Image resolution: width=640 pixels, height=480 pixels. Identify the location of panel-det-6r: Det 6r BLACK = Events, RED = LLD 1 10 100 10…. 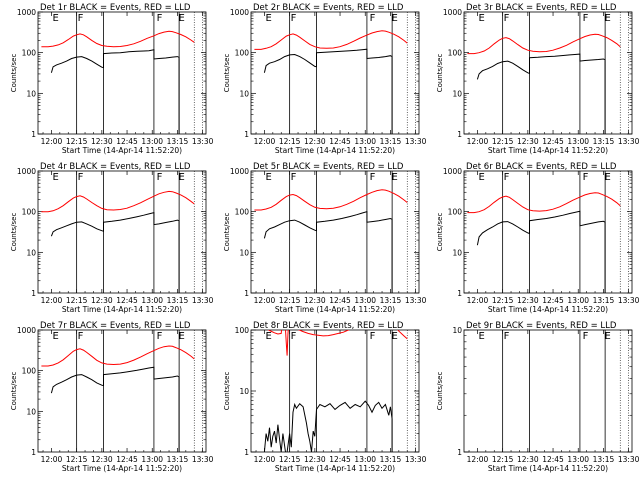
(538, 238).